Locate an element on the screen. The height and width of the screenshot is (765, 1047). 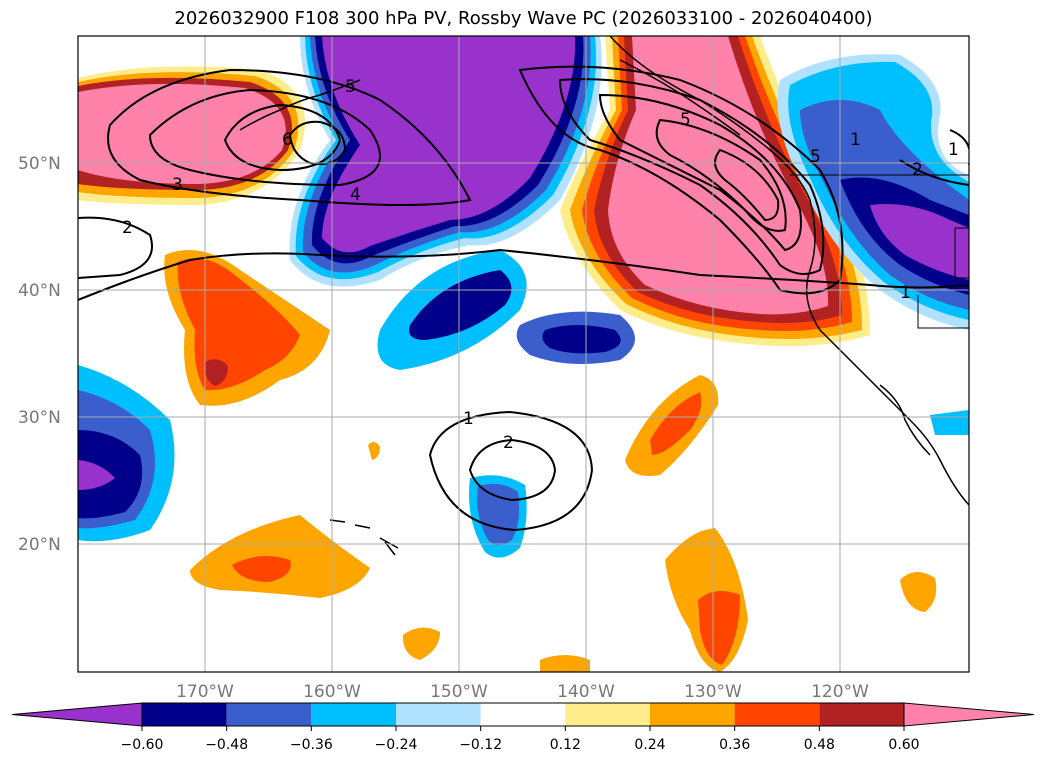
lon-label-130w: 130°W is located at coordinates (713, 692).